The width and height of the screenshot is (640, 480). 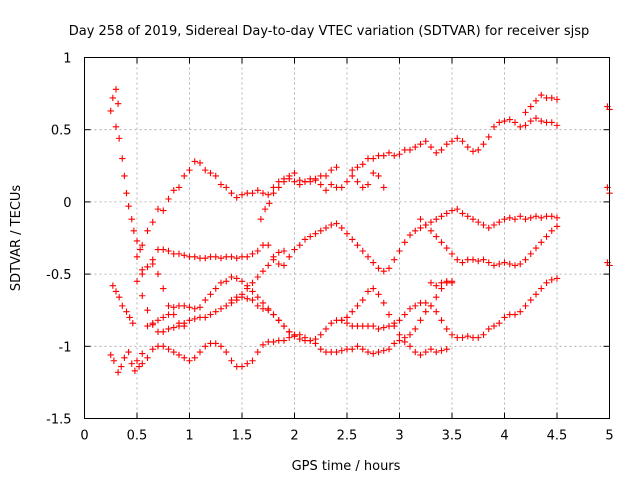 I want to click on x-tick-label: 3.5, so click(x=452, y=436).